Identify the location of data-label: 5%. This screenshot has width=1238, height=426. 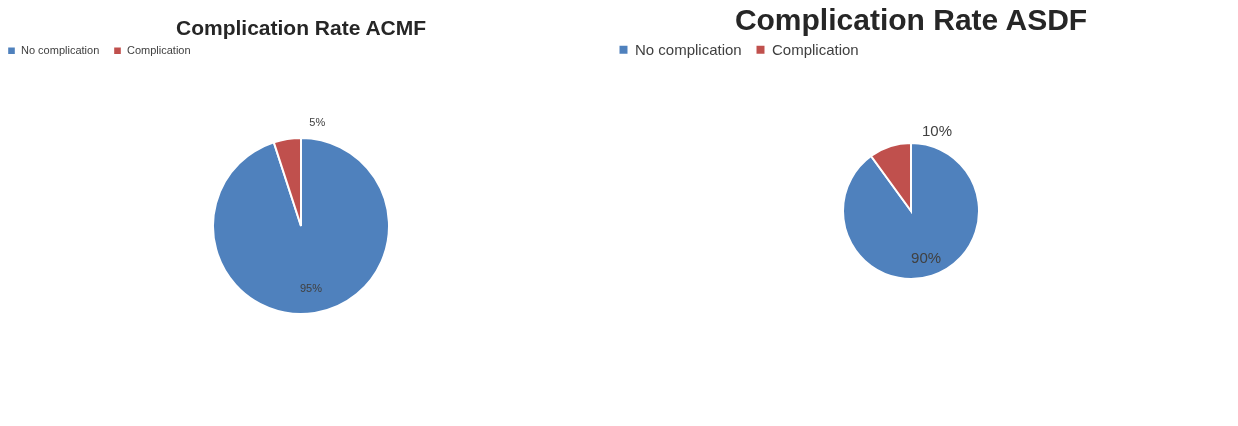
(317, 122).